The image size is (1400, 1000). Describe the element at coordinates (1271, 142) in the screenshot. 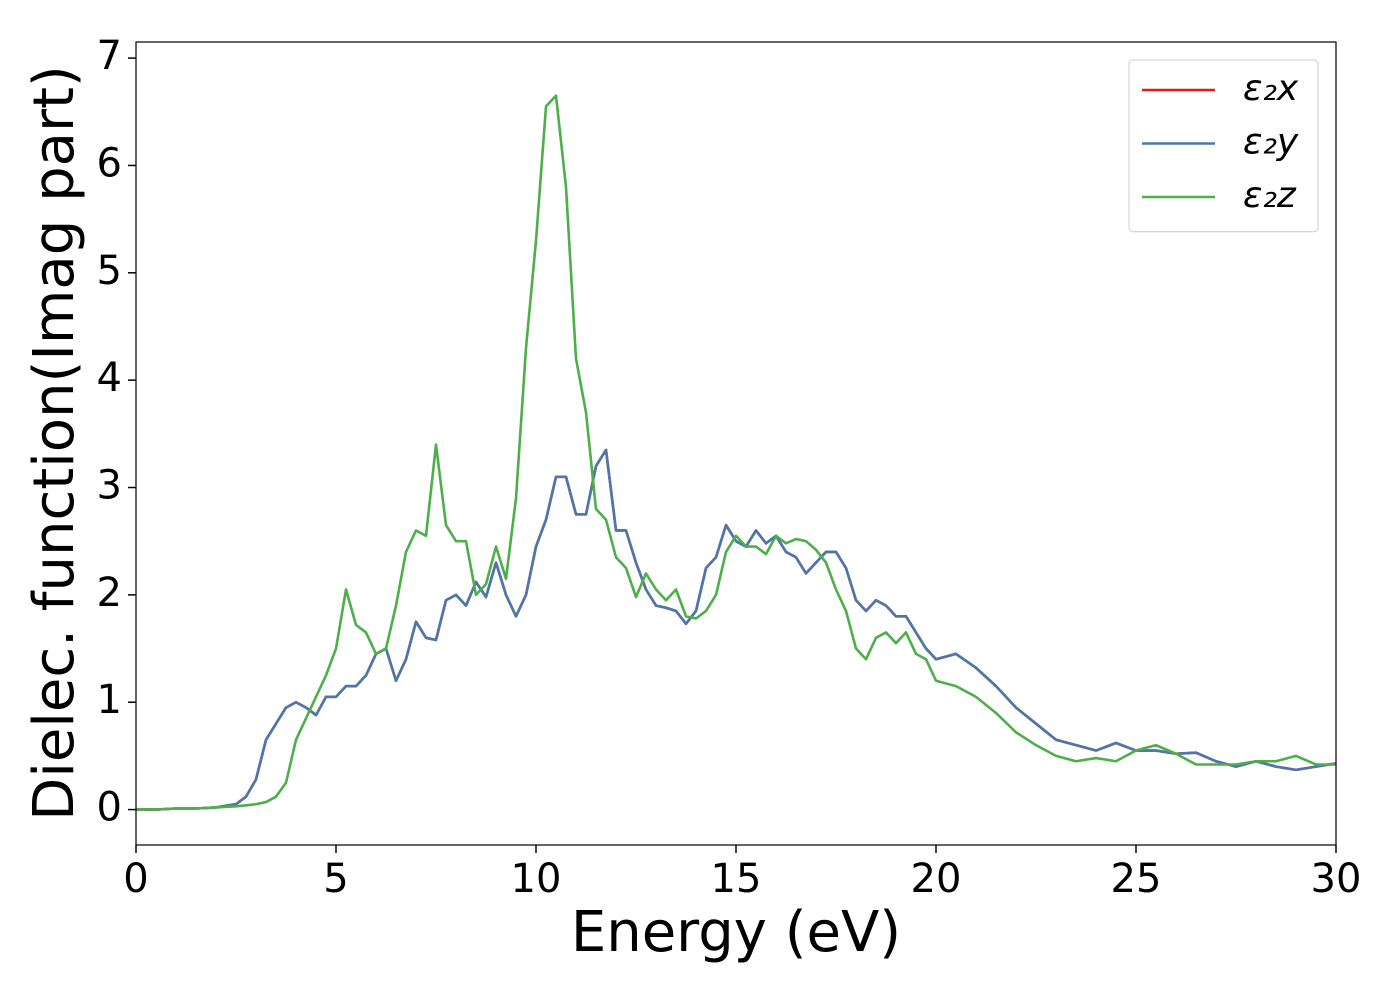

I see `legend-label: ε₂y` at that location.